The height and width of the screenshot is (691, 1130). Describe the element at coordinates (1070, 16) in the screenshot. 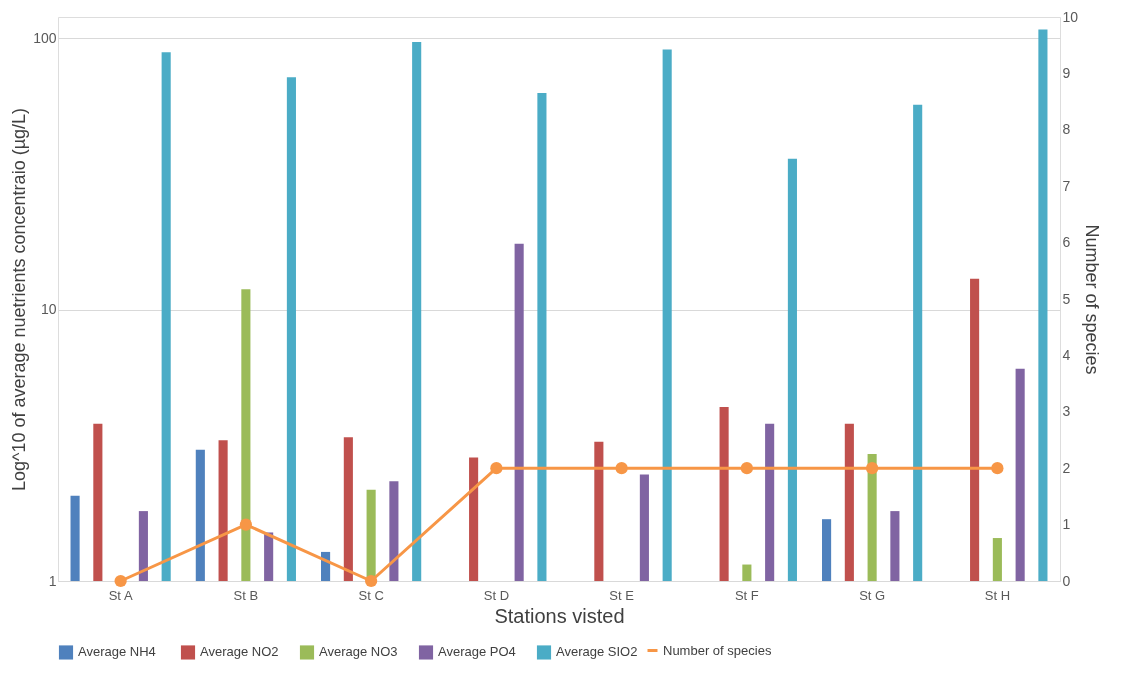

I see `y2-tick-label: 10` at that location.